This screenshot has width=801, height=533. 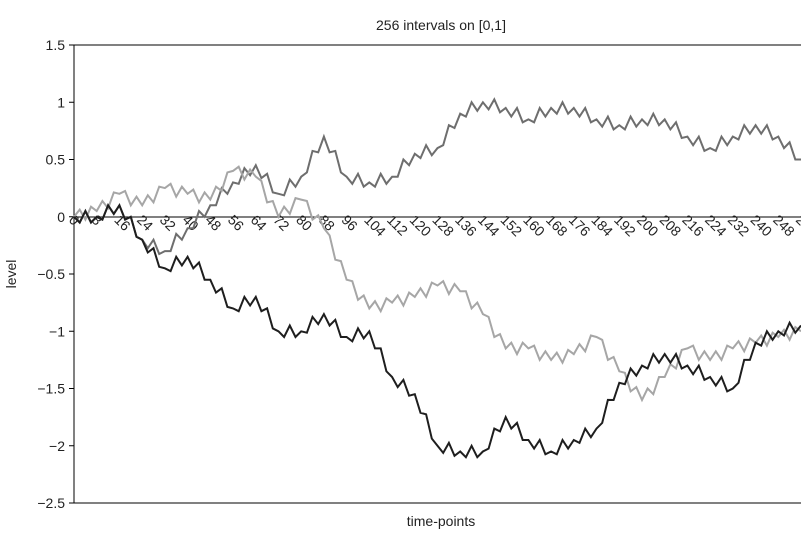 I want to click on y-tick-labels: 1.5 1 0.5 0 −0.5 −1 −1.5 −2 −2.5, so click(x=55, y=274).